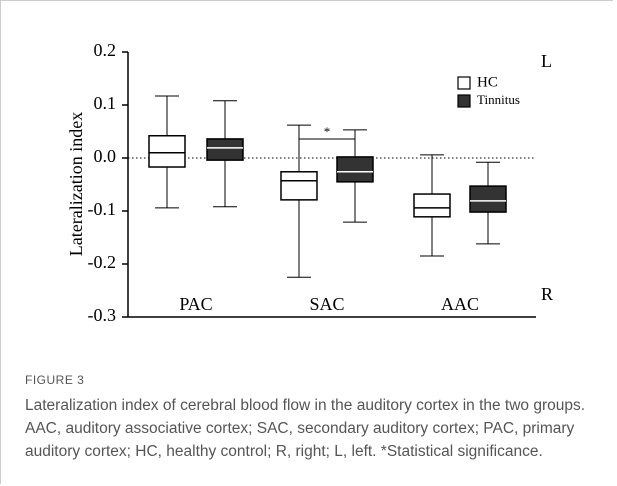  Describe the element at coordinates (105, 50) in the screenshot. I see `y-tick-label: 0.2` at that location.